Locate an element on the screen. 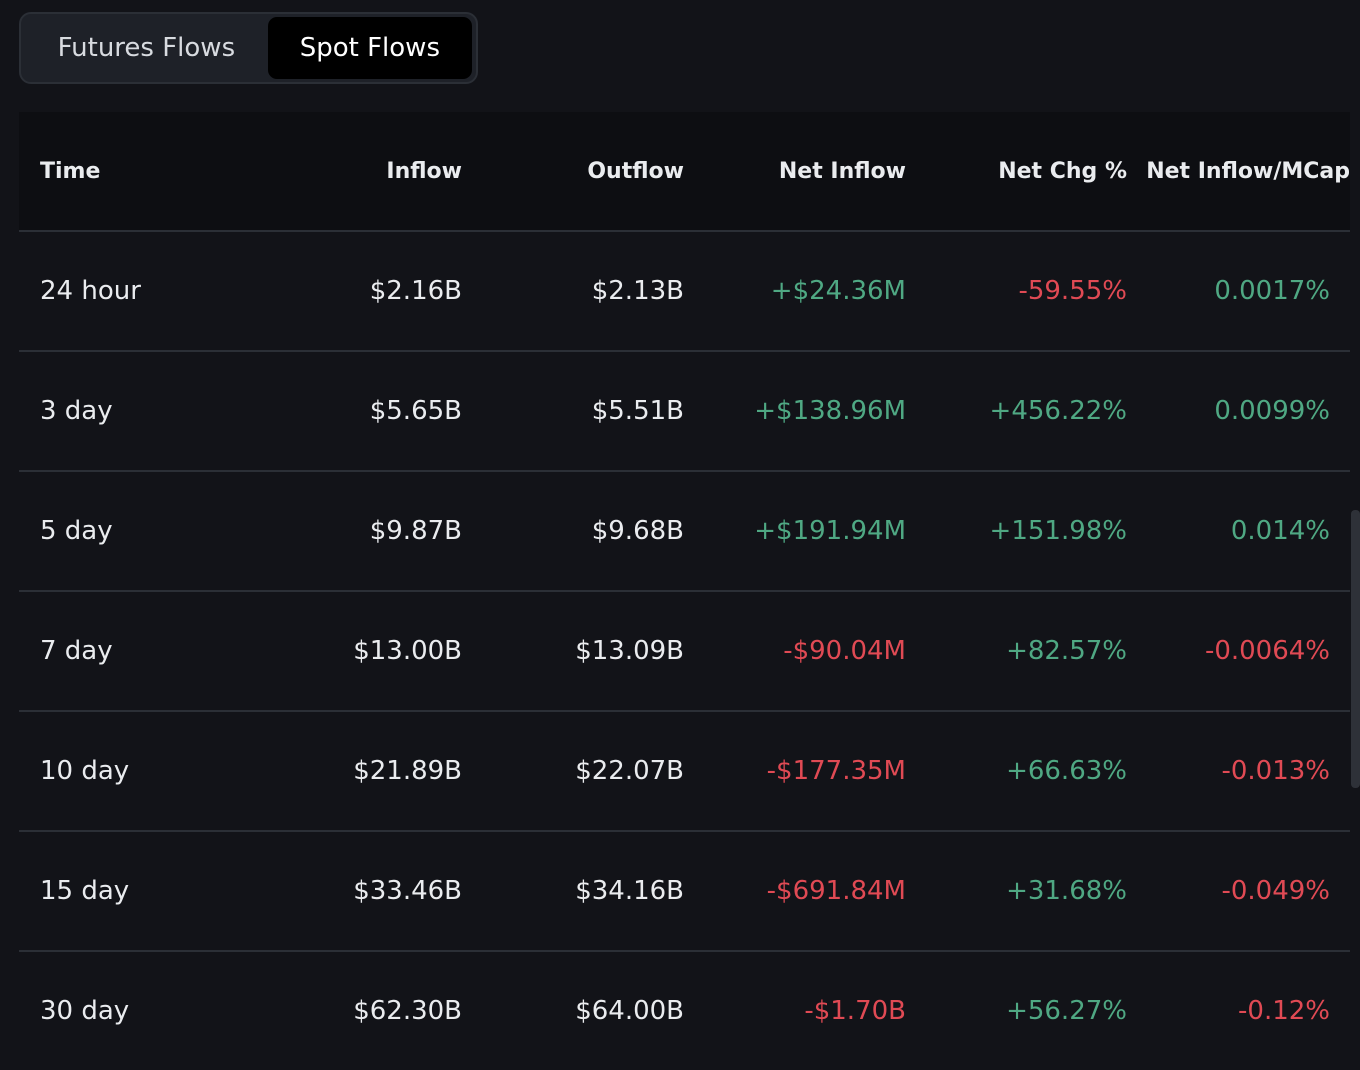  cell-time: 7 day is located at coordinates (76, 651).